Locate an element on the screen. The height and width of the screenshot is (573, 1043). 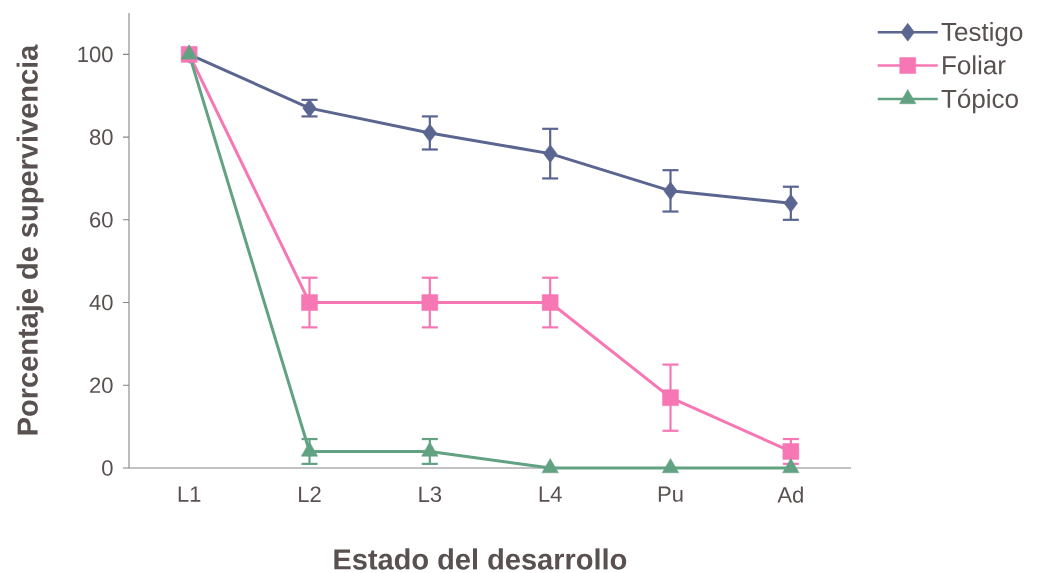
y-tick-label: 80 is located at coordinates (101, 137).